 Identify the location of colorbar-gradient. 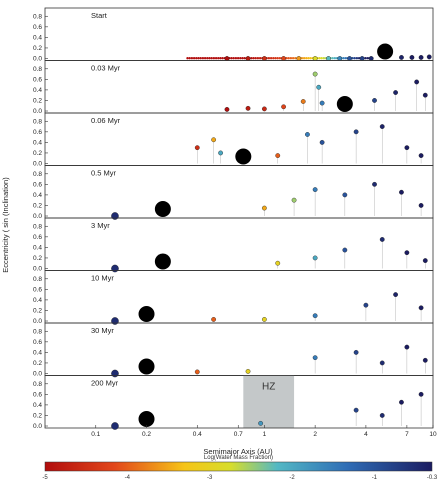
(238, 466).